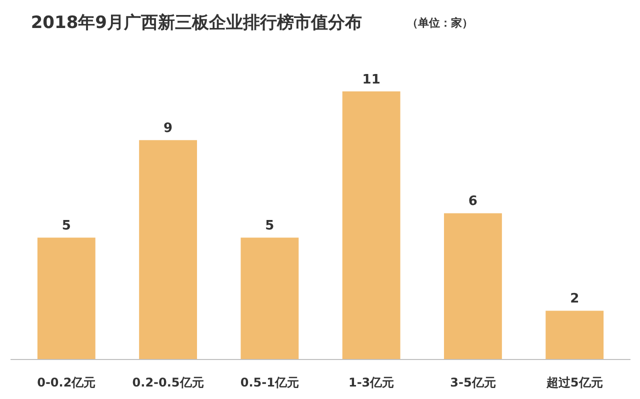 This screenshot has height=399, width=640. Describe the element at coordinates (473, 202) in the screenshot. I see `data-label: 6` at that location.